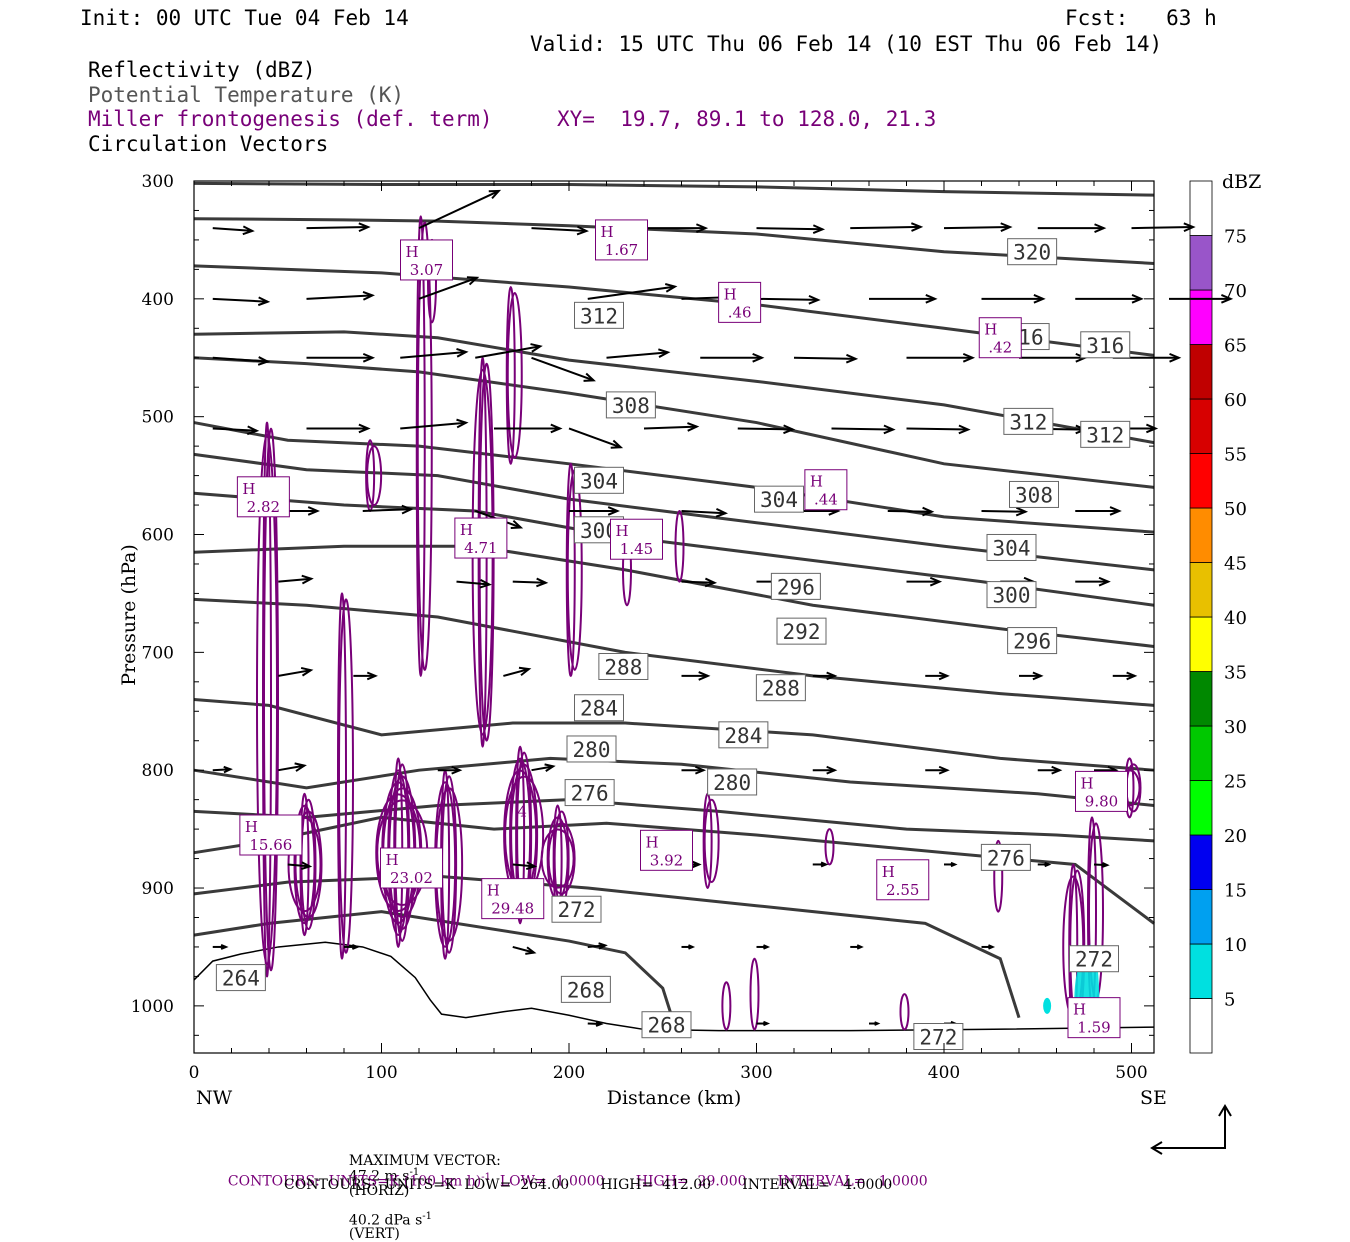 Image resolution: width=1350 pixels, height=1242 pixels. Describe the element at coordinates (1131, 1073) in the screenshot. I see `x-tick-label: 500` at that location.